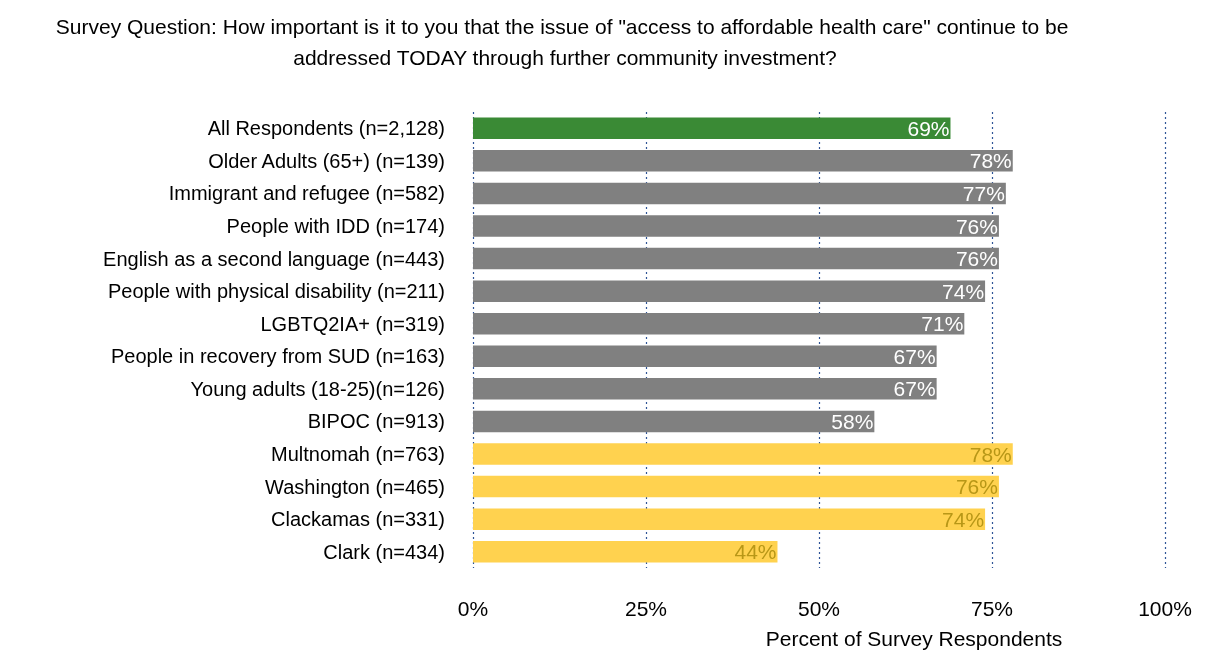  I want to click on y-tick-label: BIPOC (n=913), so click(376, 421).